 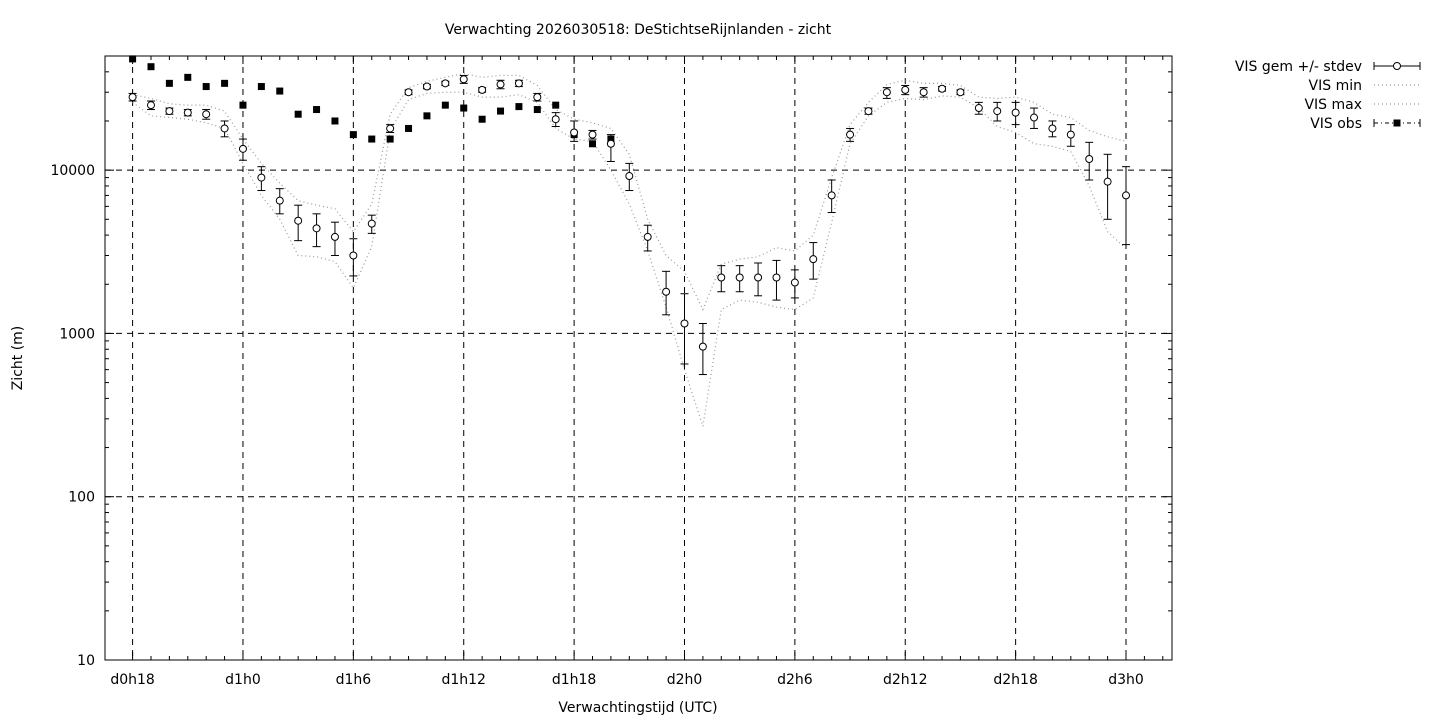 I want to click on x-tick-label: d1h0, so click(x=243, y=680).